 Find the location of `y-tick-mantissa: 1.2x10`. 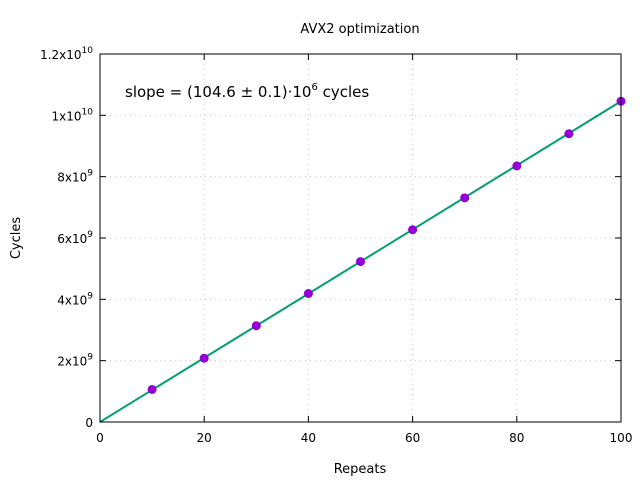

y-tick-mantissa: 1.2x10 is located at coordinates (60, 55).